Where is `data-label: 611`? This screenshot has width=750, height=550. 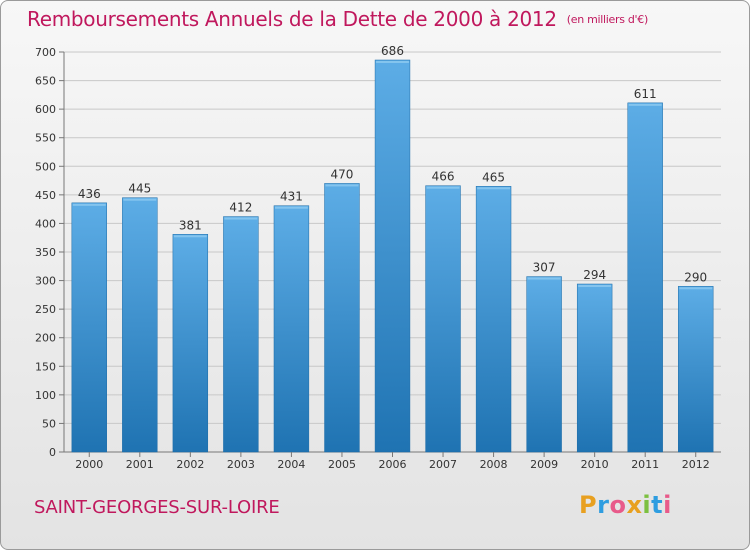 data-label: 611 is located at coordinates (645, 94).